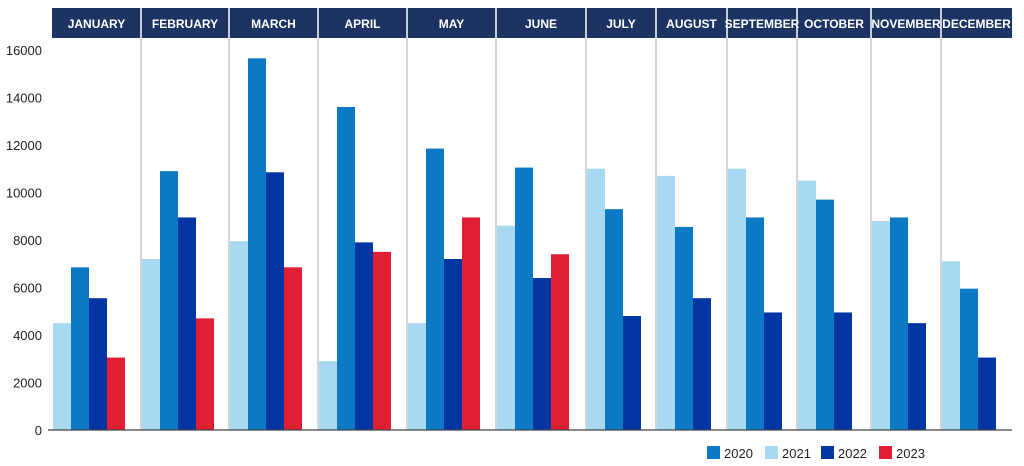 This screenshot has height=466, width=1024. I want to click on month-label: DECEMBER, so click(976, 24).